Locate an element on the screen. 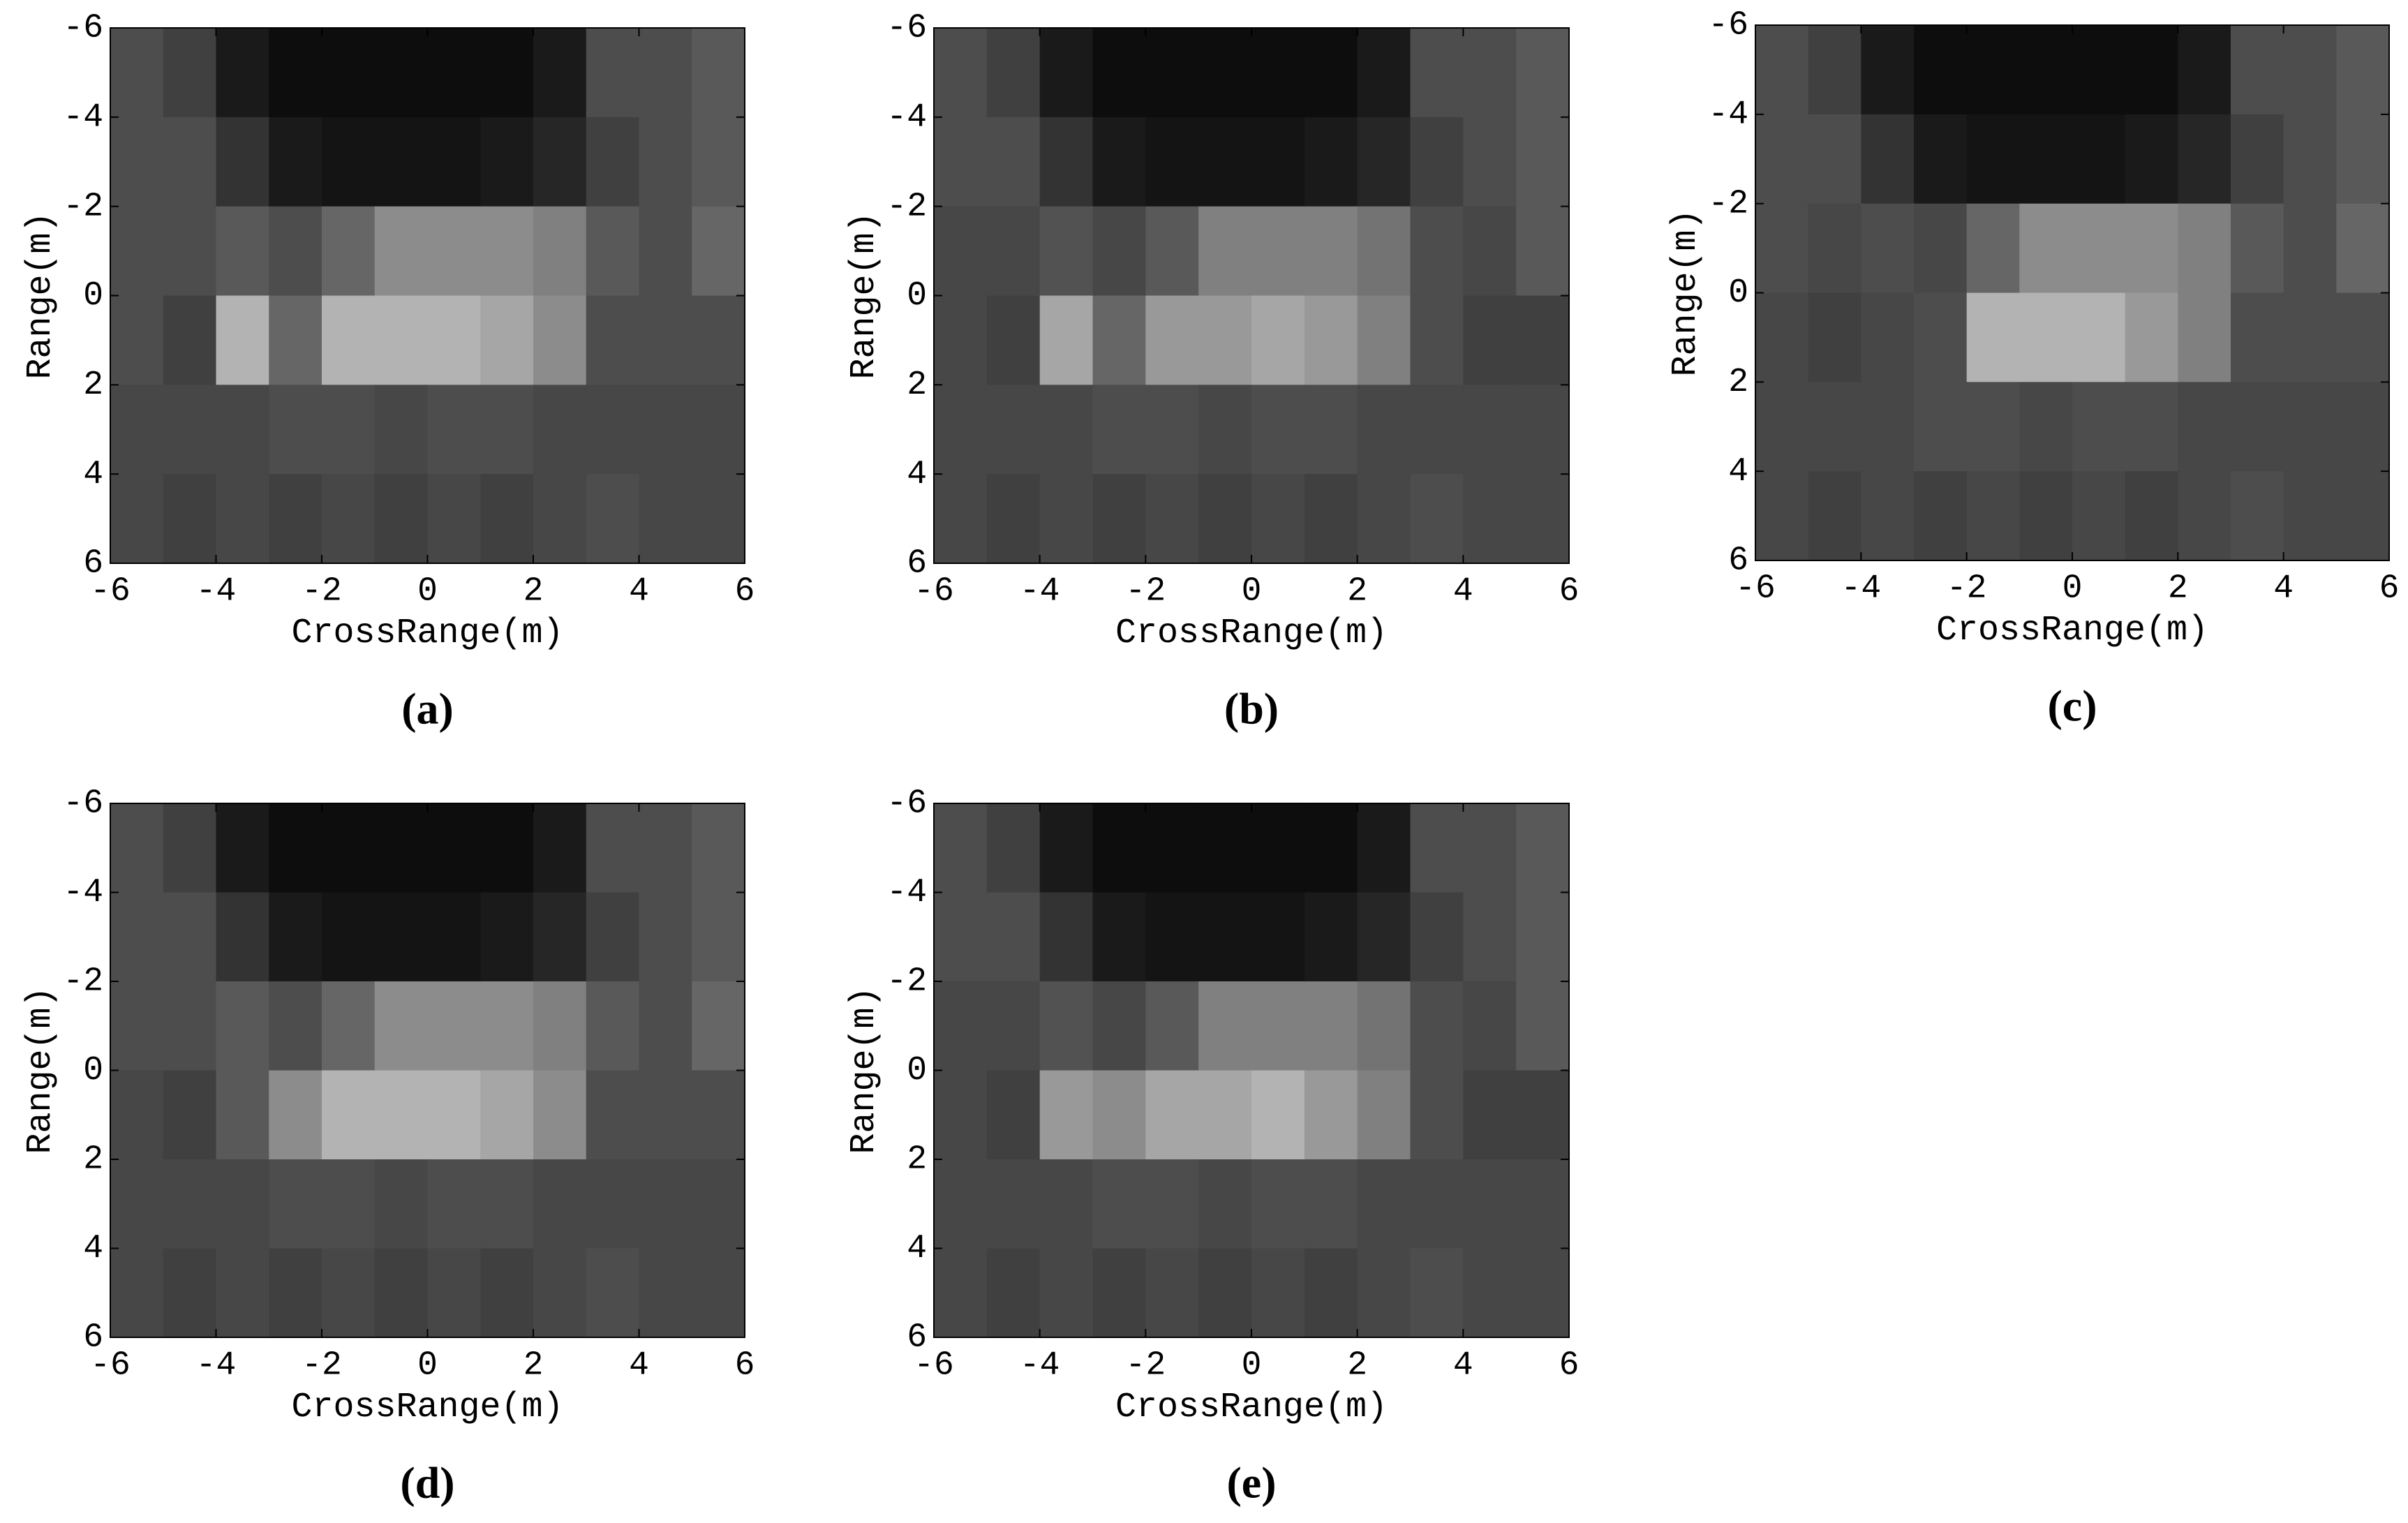 Image resolution: width=2408 pixels, height=1523 pixels. x-tick-label: 6 is located at coordinates (745, 592).